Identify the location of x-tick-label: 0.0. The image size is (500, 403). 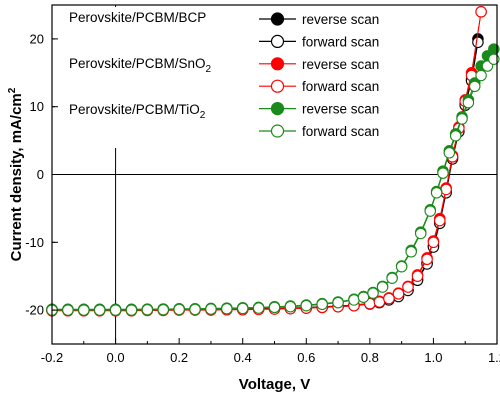
(116, 357).